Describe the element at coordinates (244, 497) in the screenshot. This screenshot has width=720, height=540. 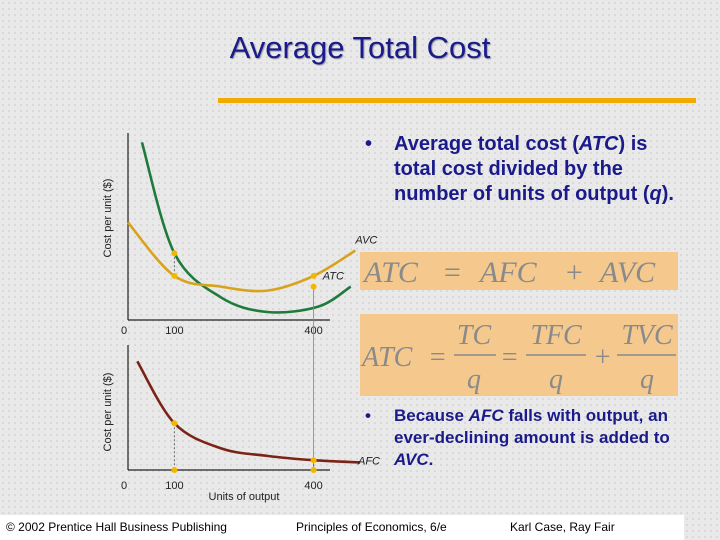
I see `x-axis-label: Units of output` at that location.